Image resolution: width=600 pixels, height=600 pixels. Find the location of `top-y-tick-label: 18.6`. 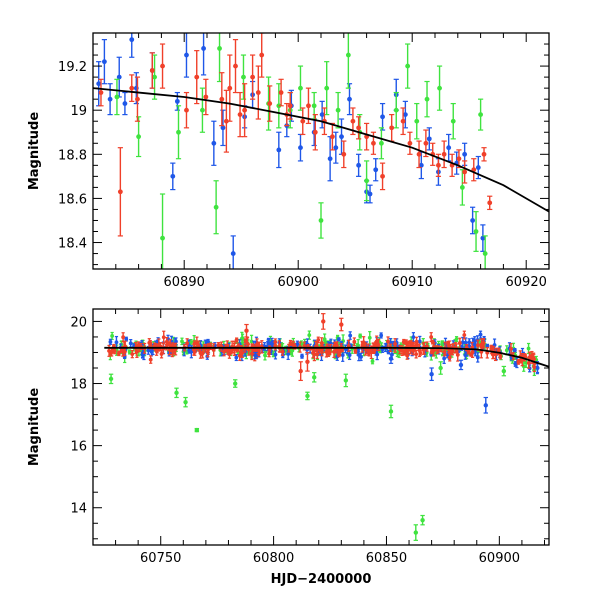

top-y-tick-label: 18.6 is located at coordinates (72, 199).